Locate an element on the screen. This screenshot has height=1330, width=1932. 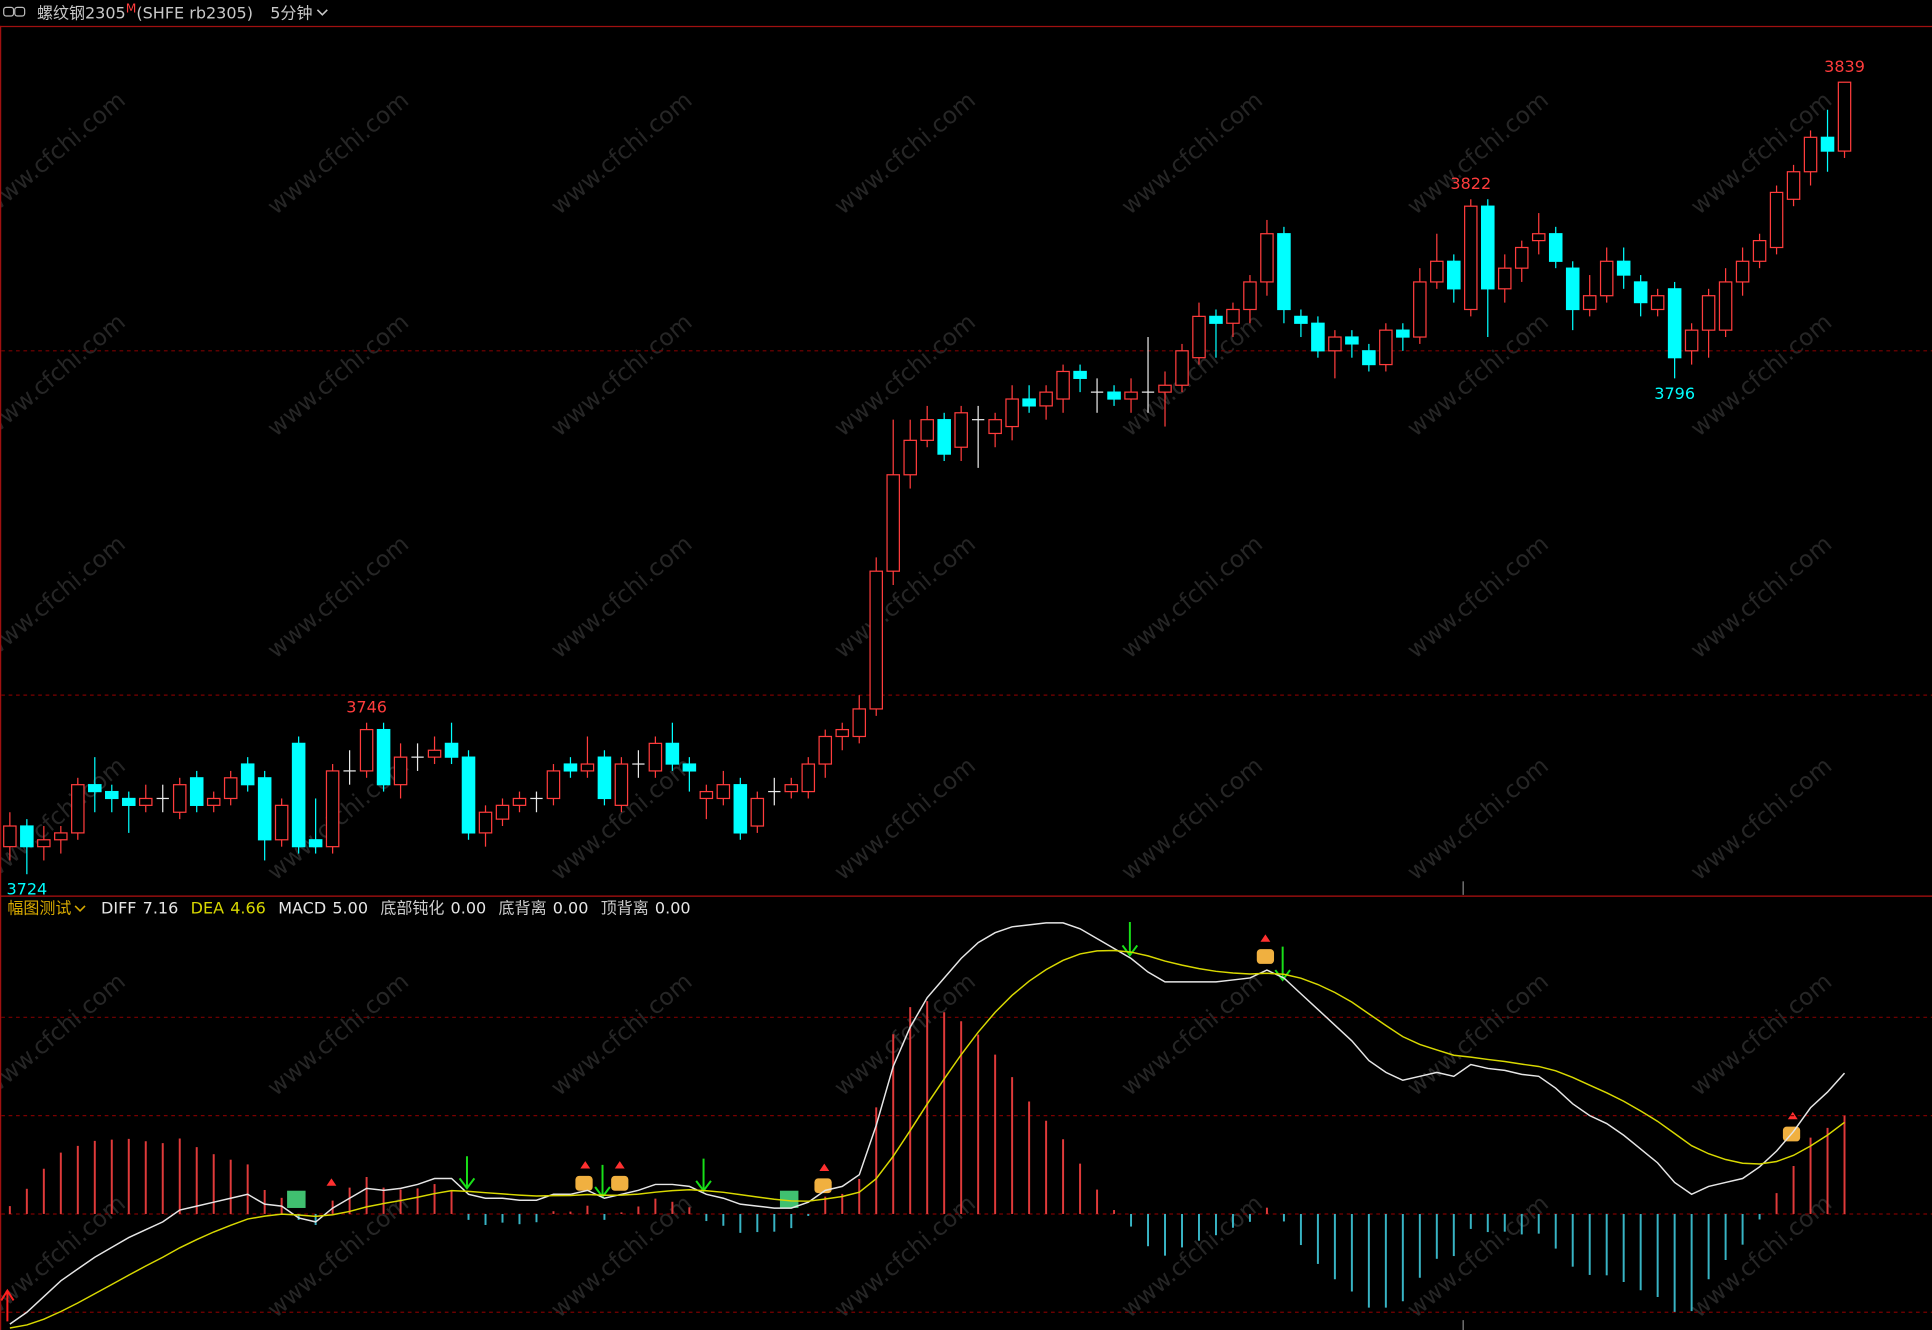
low-label: 3796 is located at coordinates (1674, 393).